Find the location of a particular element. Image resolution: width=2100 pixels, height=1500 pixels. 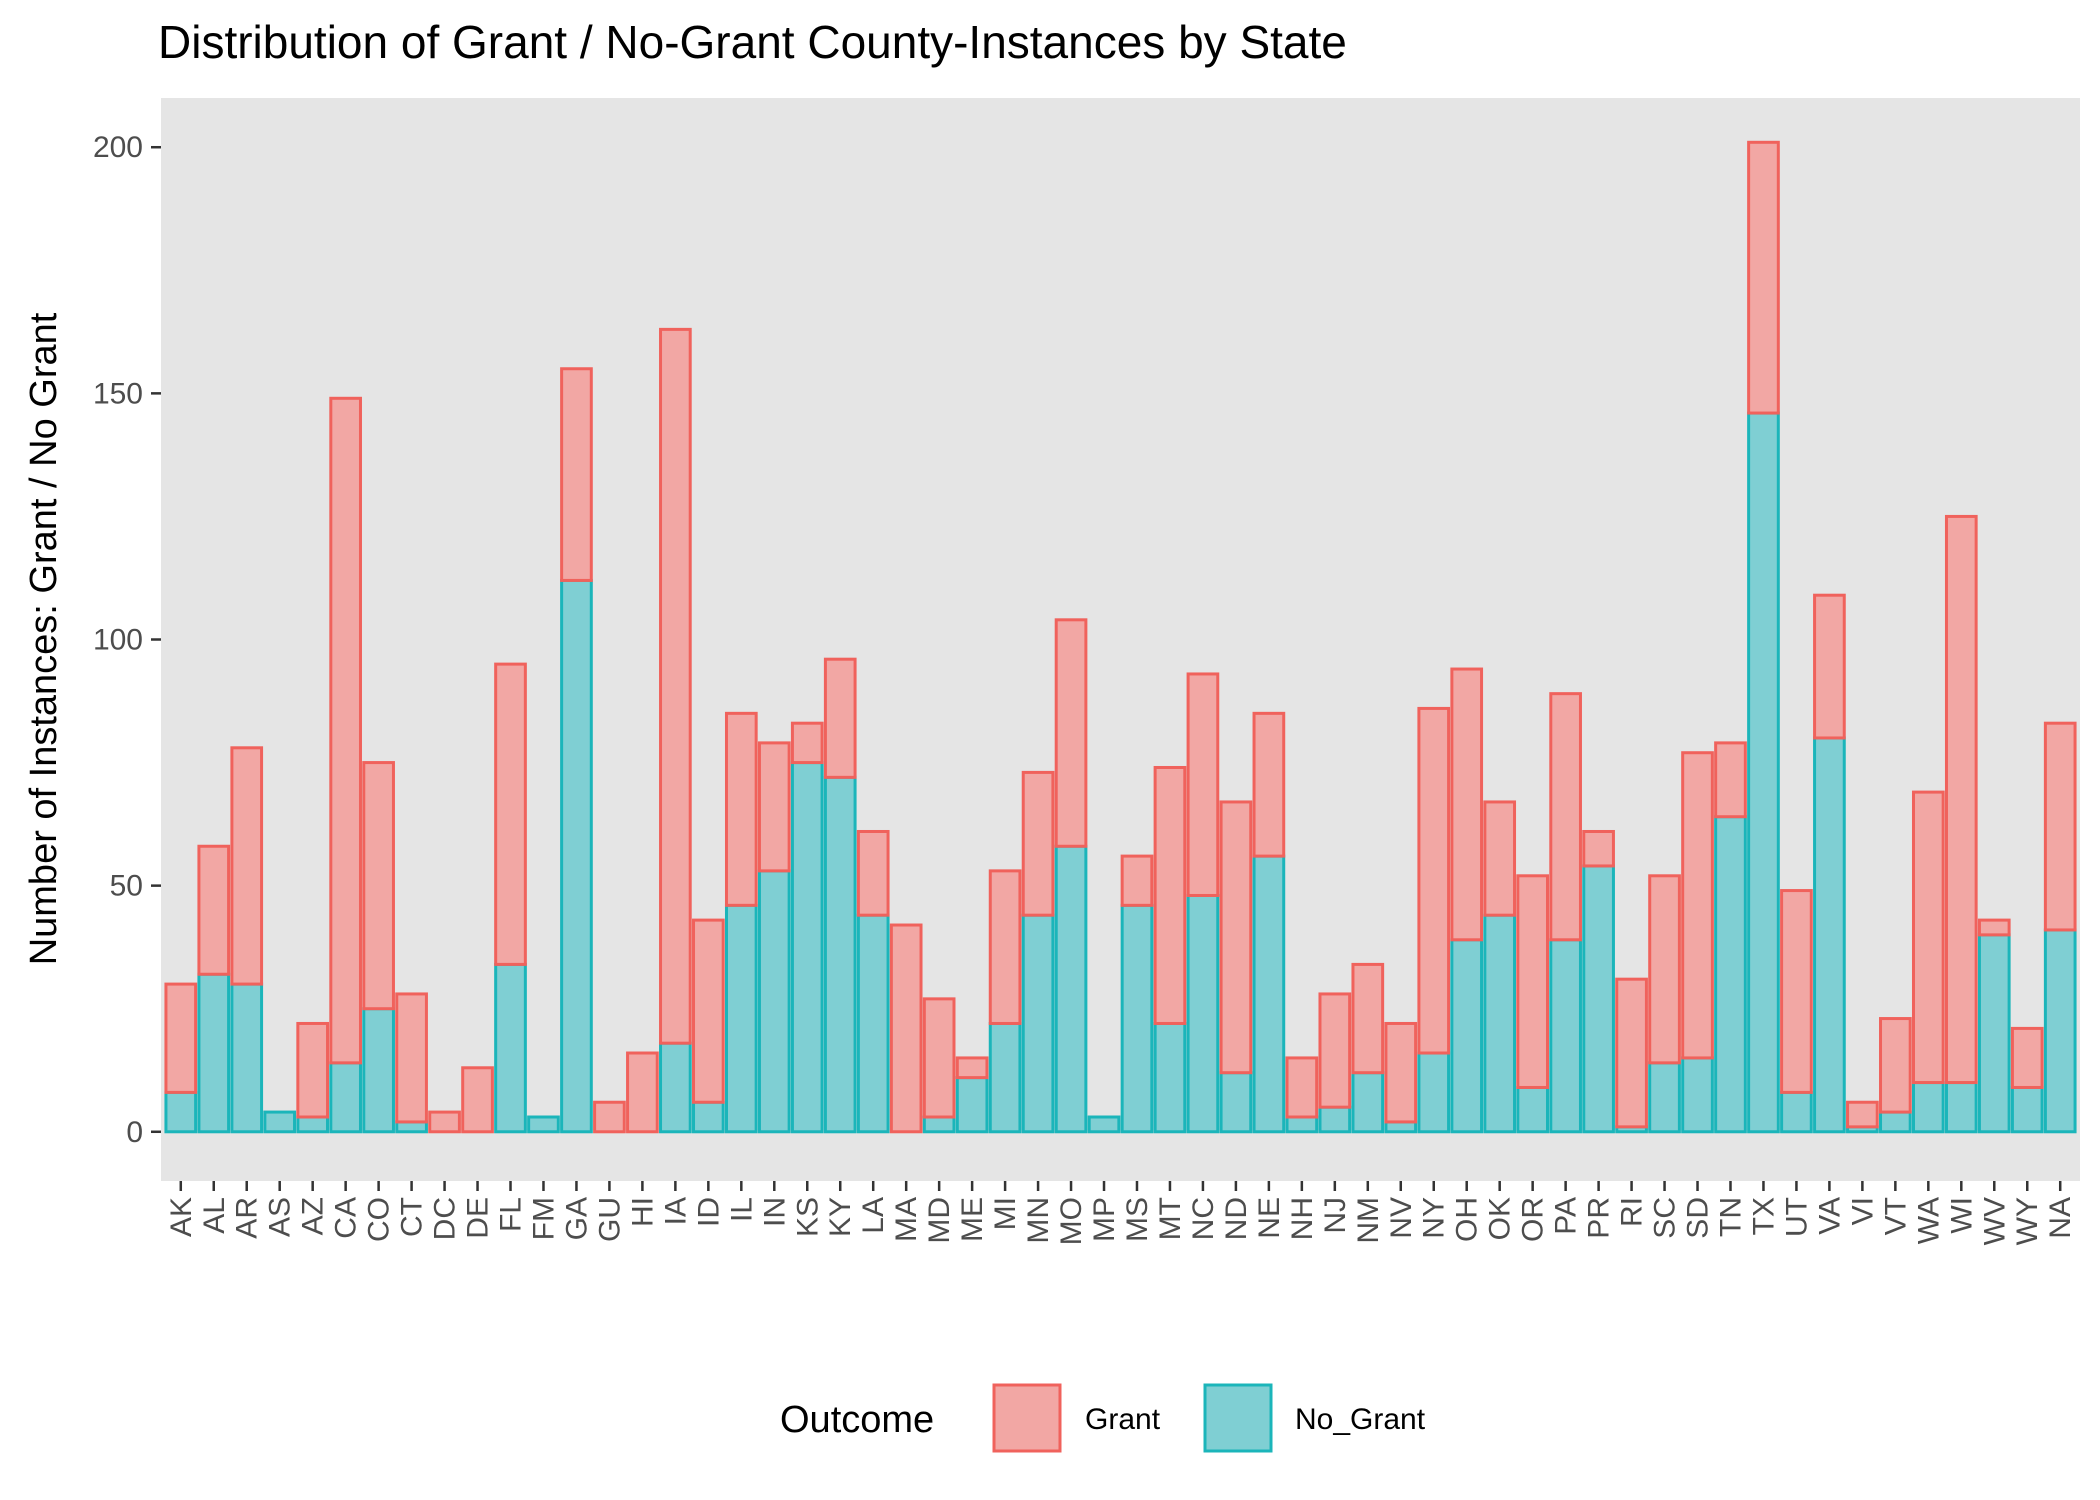

x-tick-label-nc: NC is located at coordinates (1203, 1218).